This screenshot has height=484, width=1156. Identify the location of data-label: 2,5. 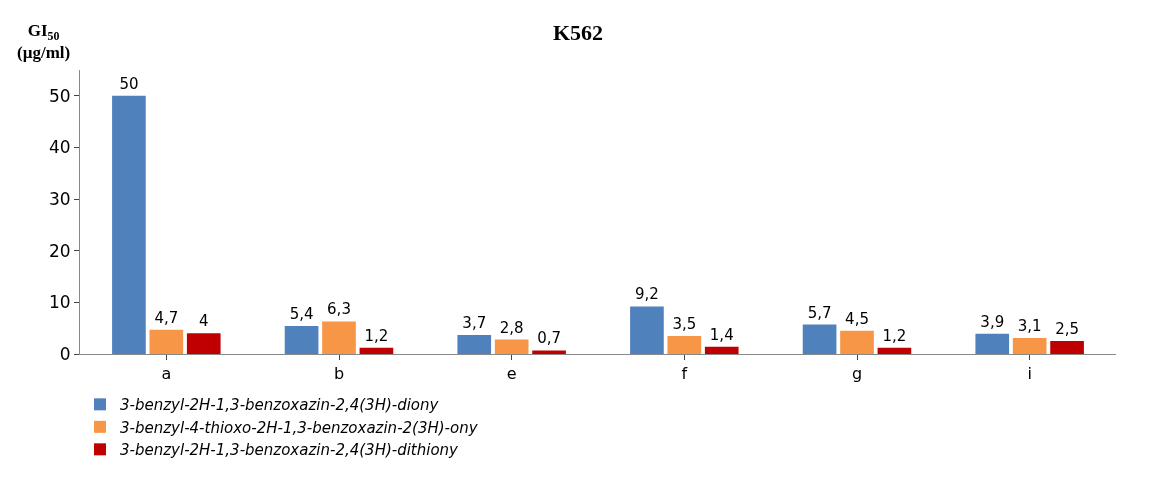
(1067, 329).